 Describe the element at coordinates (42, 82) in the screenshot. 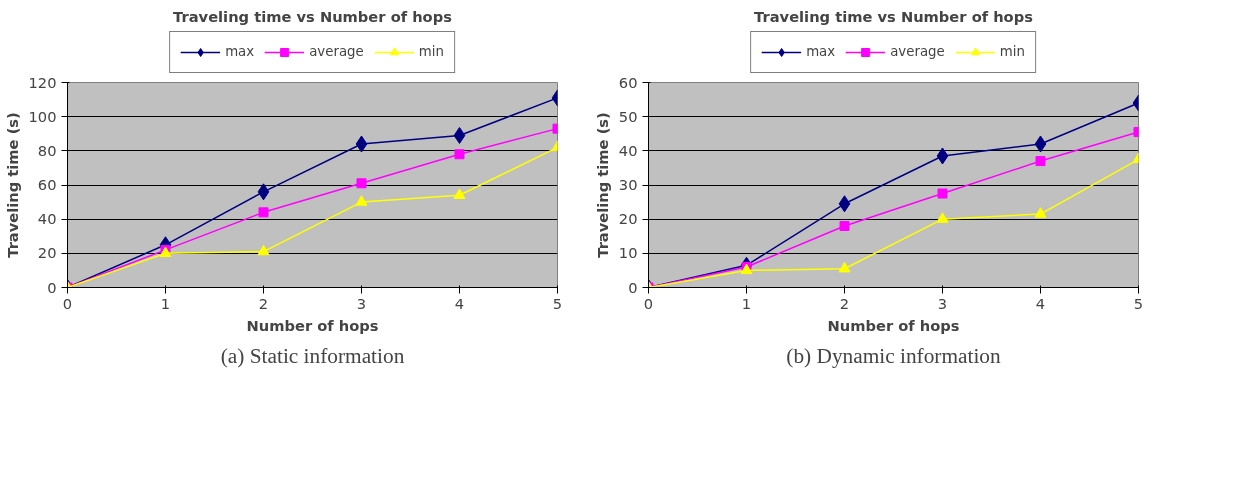

I see `y-tick-label: 120` at that location.